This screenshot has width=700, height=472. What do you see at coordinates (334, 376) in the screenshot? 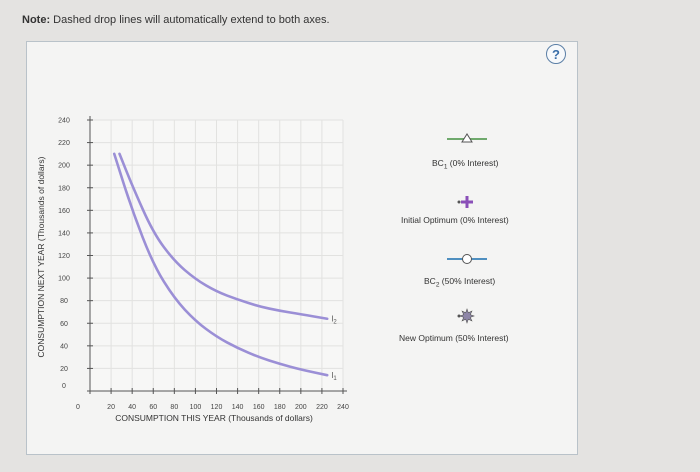
I see `series-label-i1: I1` at bounding box center [334, 376].